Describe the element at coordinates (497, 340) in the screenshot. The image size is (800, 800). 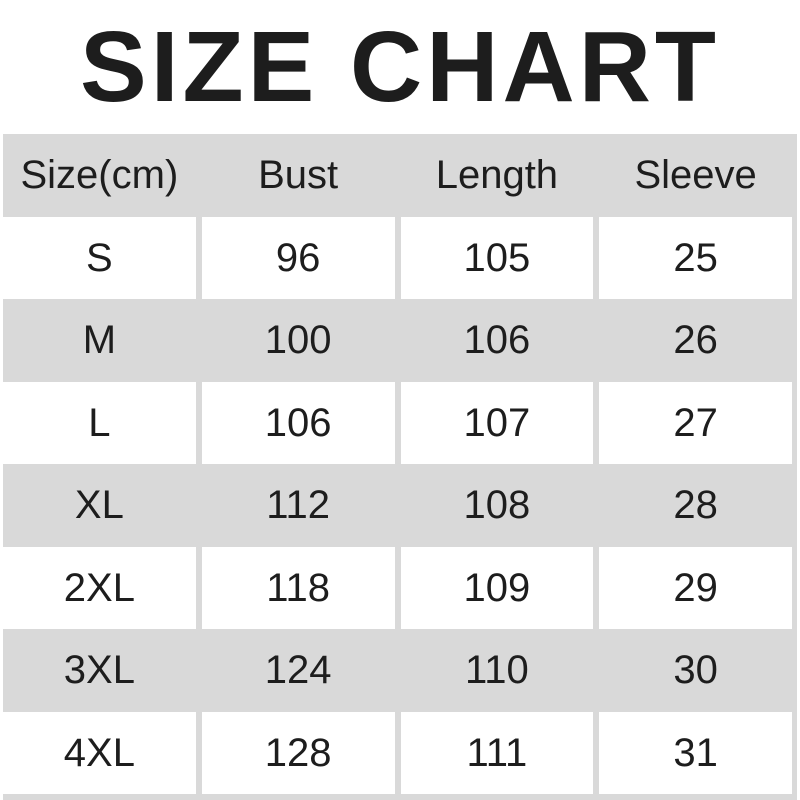
I see `length-cell: 106` at that location.